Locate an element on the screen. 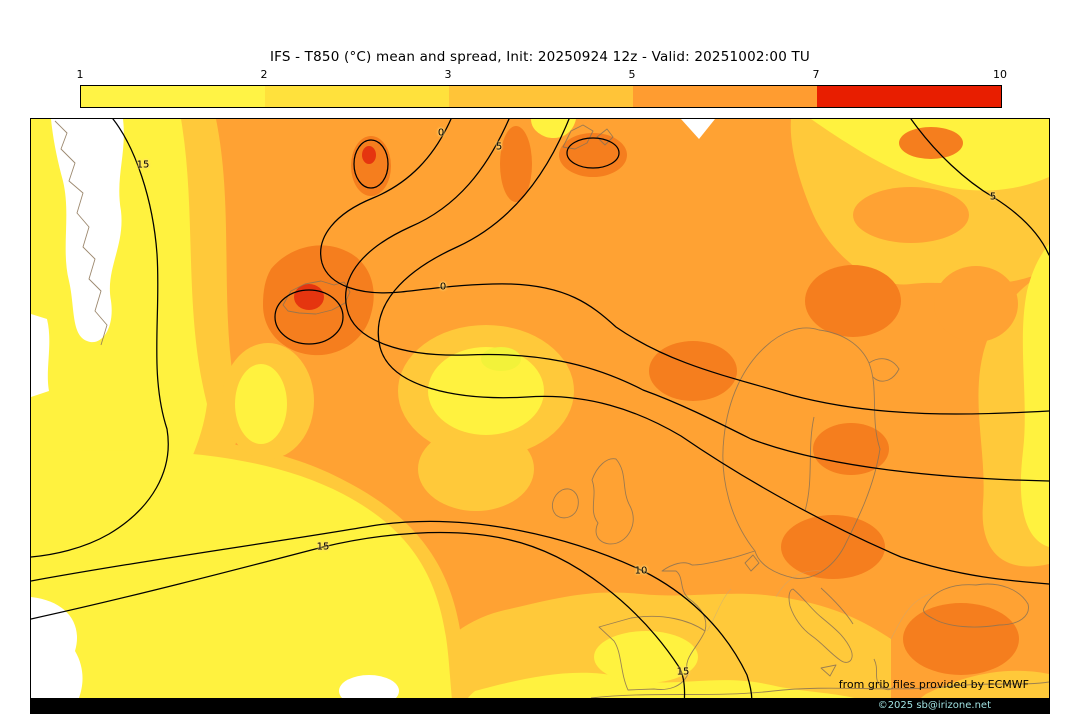 Image resolution: width=1080 pixels, height=718 pixels. copyright-text: ©2025 sb@irizone.net is located at coordinates (934, 705).